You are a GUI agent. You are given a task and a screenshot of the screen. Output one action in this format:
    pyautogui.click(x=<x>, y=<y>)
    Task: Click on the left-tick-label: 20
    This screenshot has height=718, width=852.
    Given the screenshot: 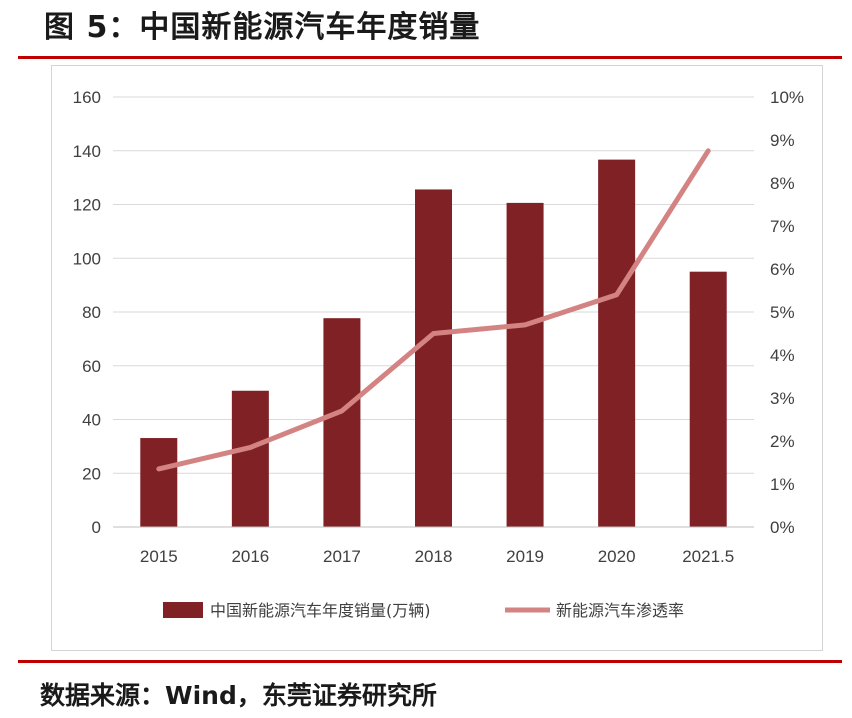 What is the action you would take?
    pyautogui.click(x=91, y=473)
    